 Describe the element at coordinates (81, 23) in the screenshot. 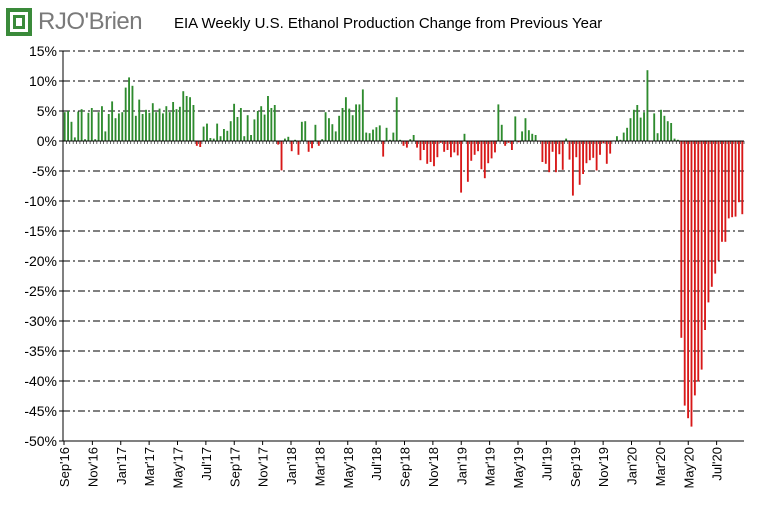

I see `rjobrien-logo: RJO'Brien` at that location.